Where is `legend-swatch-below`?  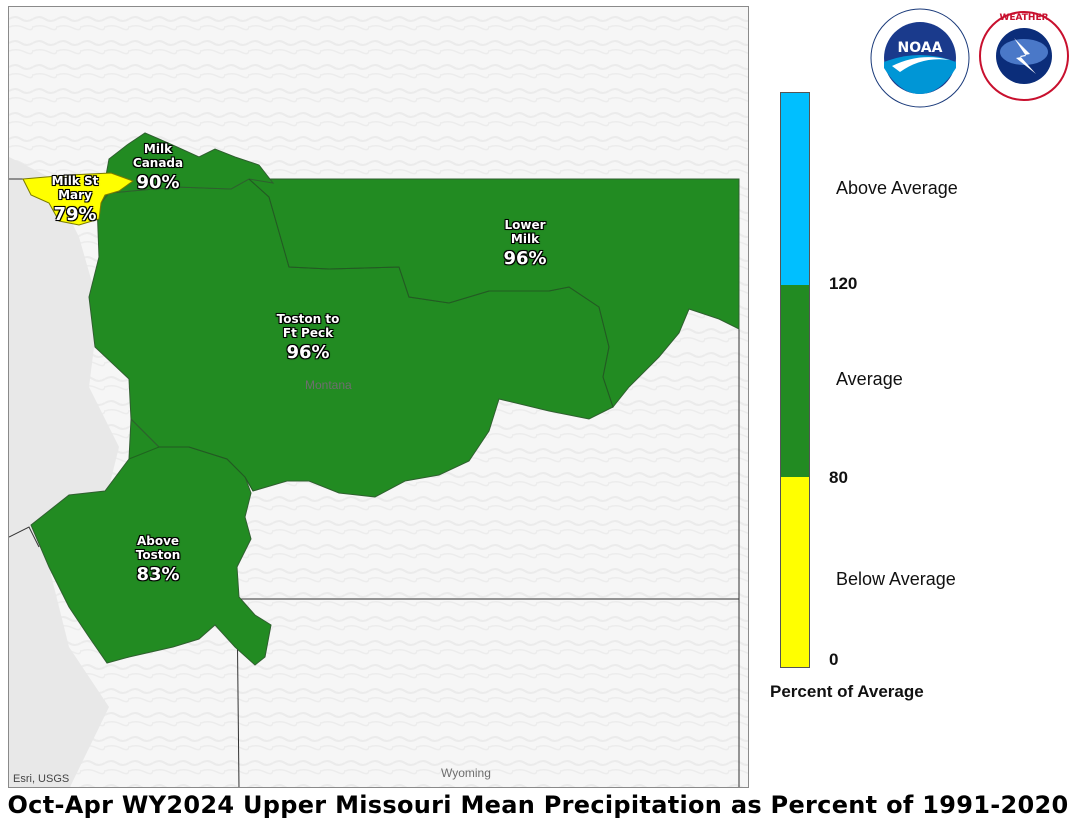 legend-swatch-below is located at coordinates (795, 572).